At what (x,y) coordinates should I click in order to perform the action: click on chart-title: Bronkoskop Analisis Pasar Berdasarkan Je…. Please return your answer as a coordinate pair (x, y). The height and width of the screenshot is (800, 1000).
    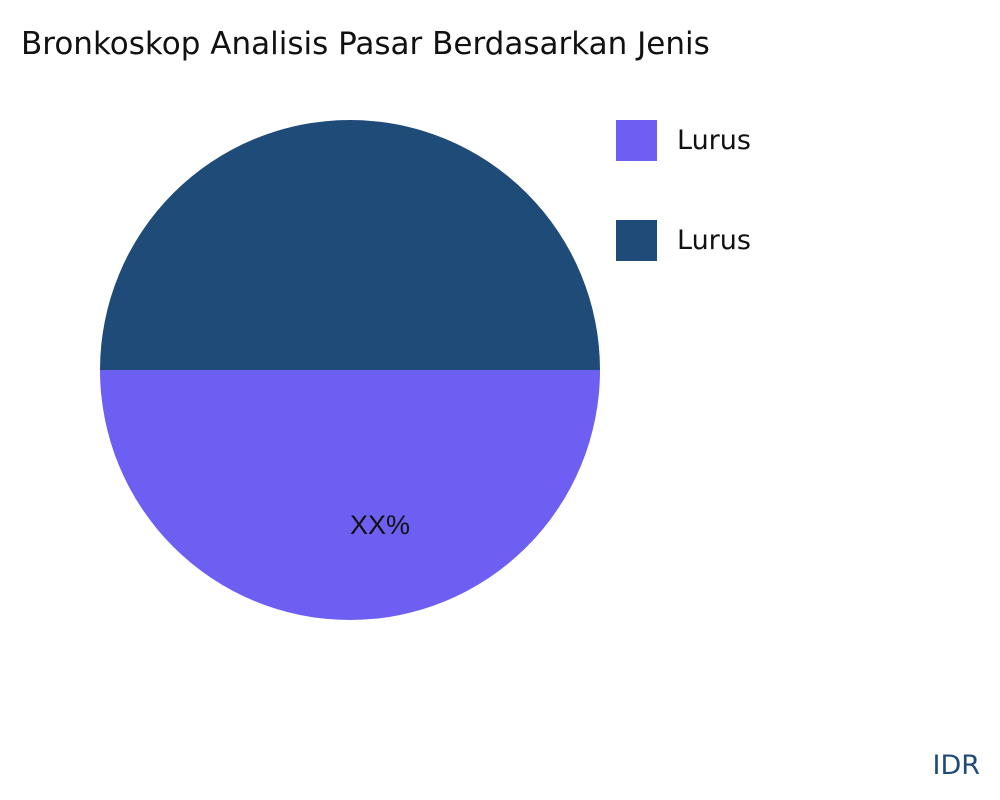
    Looking at the image, I should click on (365, 44).